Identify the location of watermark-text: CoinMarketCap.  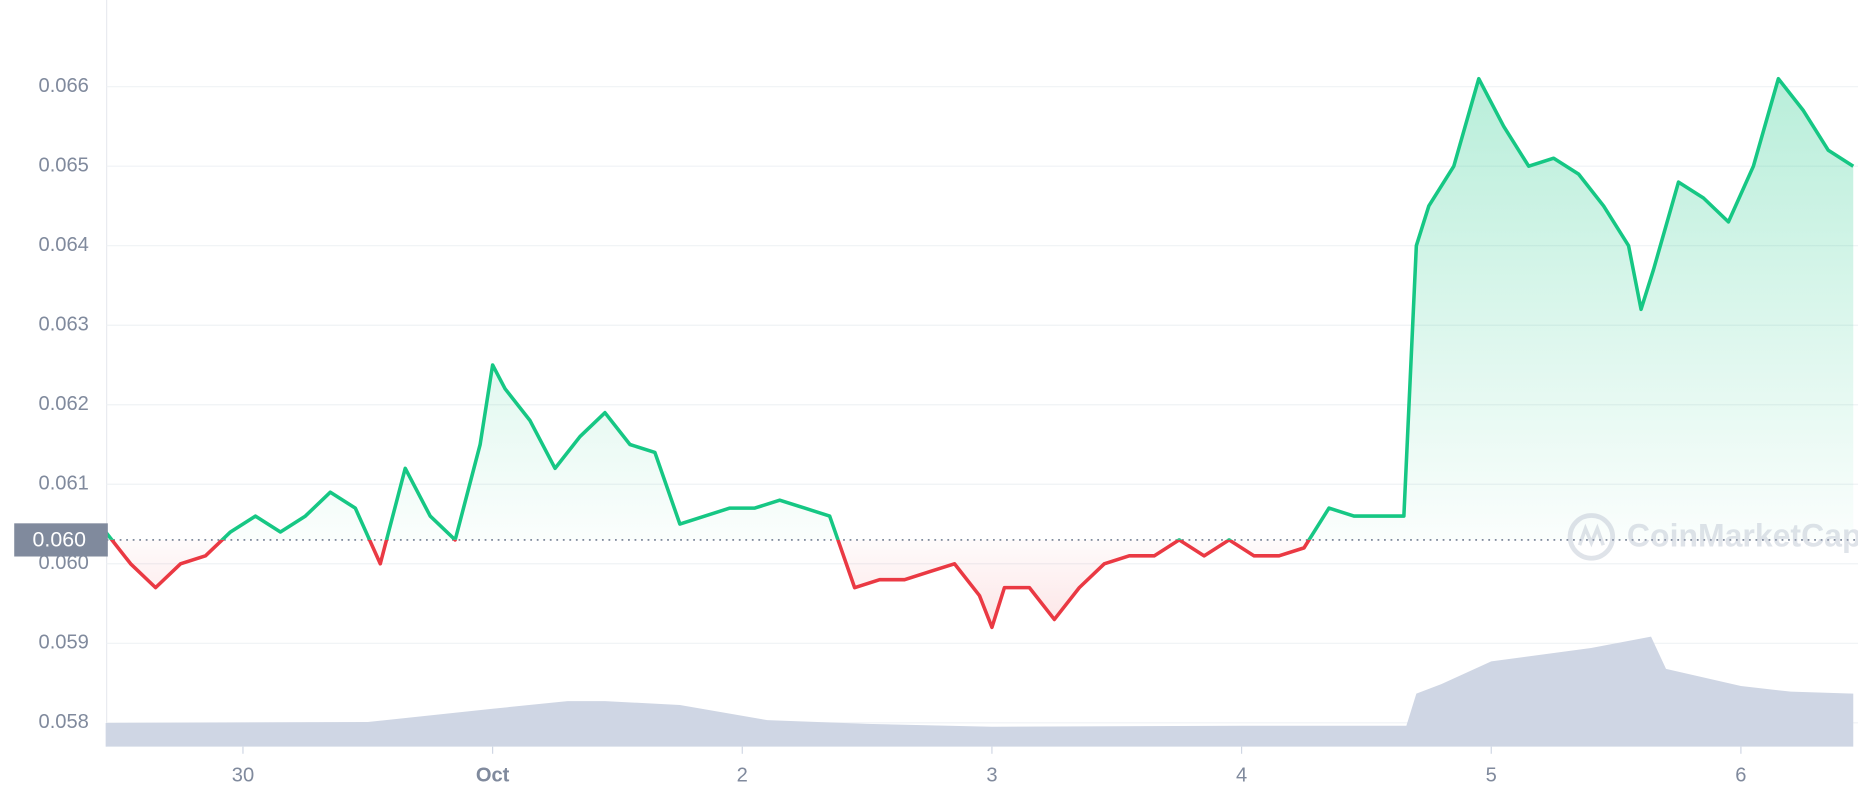
(1742, 536).